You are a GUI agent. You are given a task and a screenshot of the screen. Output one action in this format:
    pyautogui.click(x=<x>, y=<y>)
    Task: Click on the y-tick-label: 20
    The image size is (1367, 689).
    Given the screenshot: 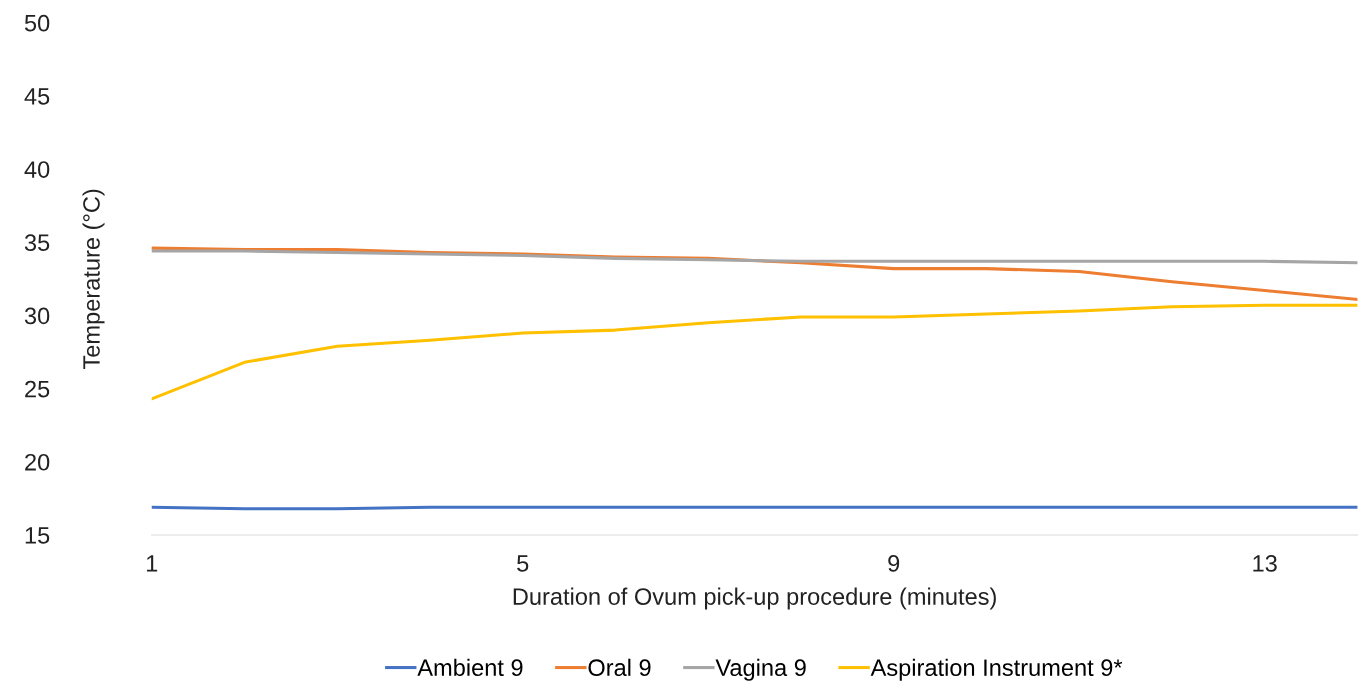 What is the action you would take?
    pyautogui.click(x=37, y=462)
    